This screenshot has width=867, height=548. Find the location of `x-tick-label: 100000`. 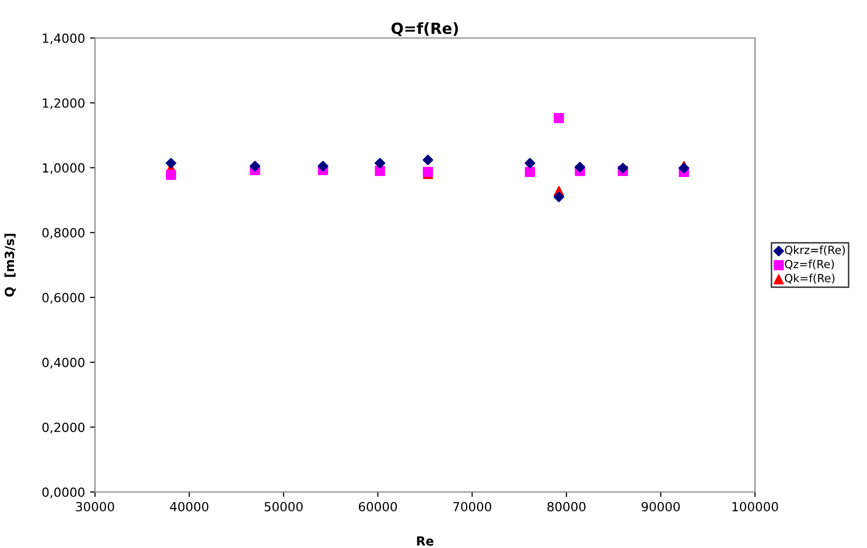

x-tick-label: 100000 is located at coordinates (755, 507).